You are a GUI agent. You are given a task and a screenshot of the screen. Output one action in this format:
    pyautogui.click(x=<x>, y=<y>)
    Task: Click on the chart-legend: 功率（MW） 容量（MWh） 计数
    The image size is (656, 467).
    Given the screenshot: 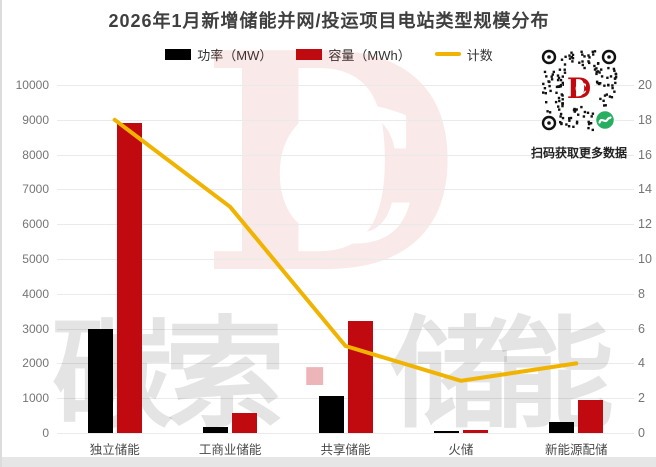 What is the action you would take?
    pyautogui.click(x=329, y=54)
    